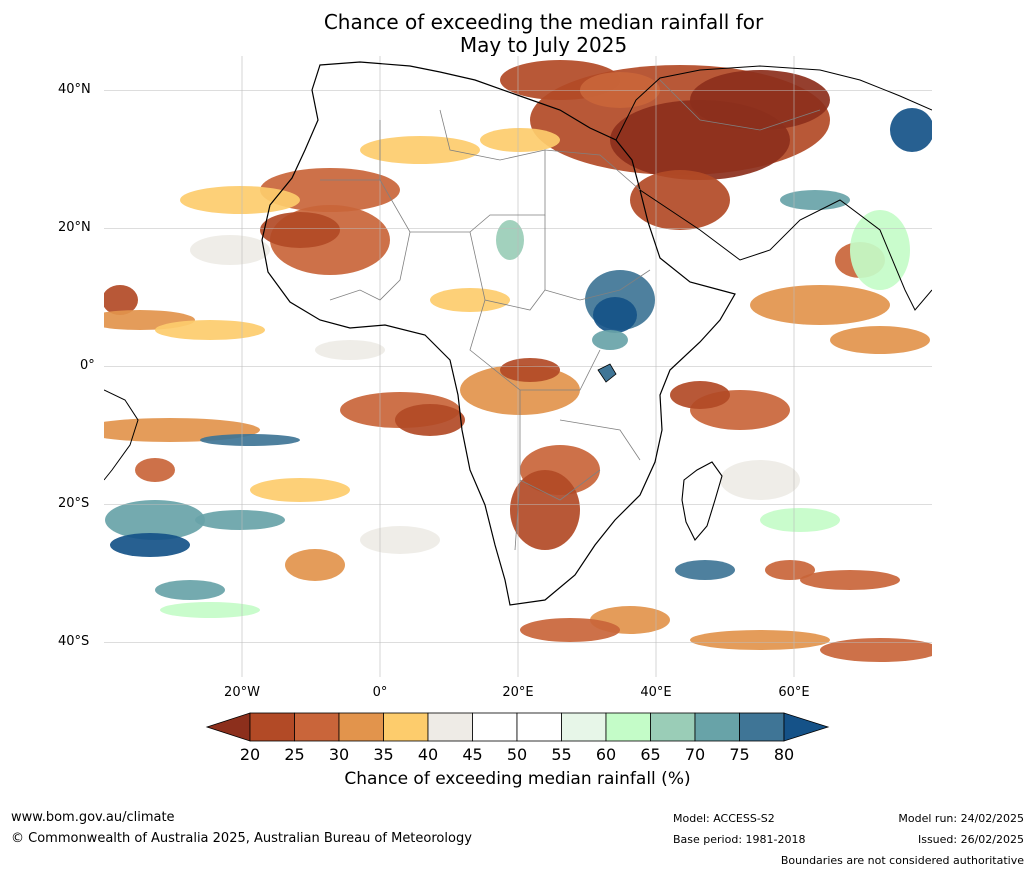 The image size is (1035, 873). What do you see at coordinates (74, 641) in the screenshot?
I see `lat-label-40s: 40°S` at bounding box center [74, 641].